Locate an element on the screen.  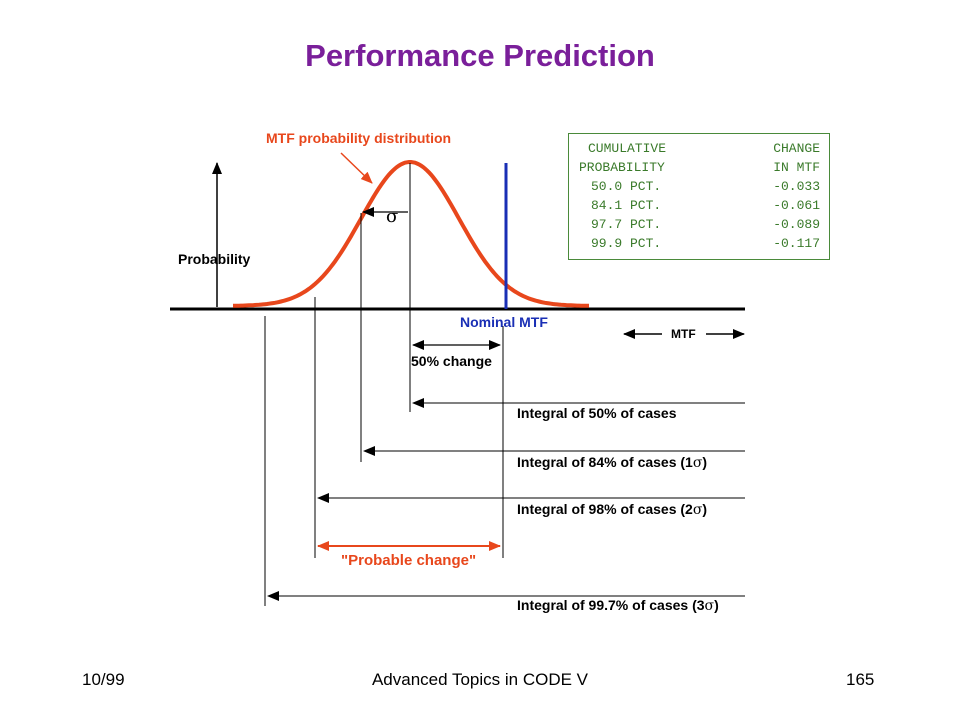
integral-84-label: Integral of 84% of cases (1σ) is located at coordinates (612, 462).